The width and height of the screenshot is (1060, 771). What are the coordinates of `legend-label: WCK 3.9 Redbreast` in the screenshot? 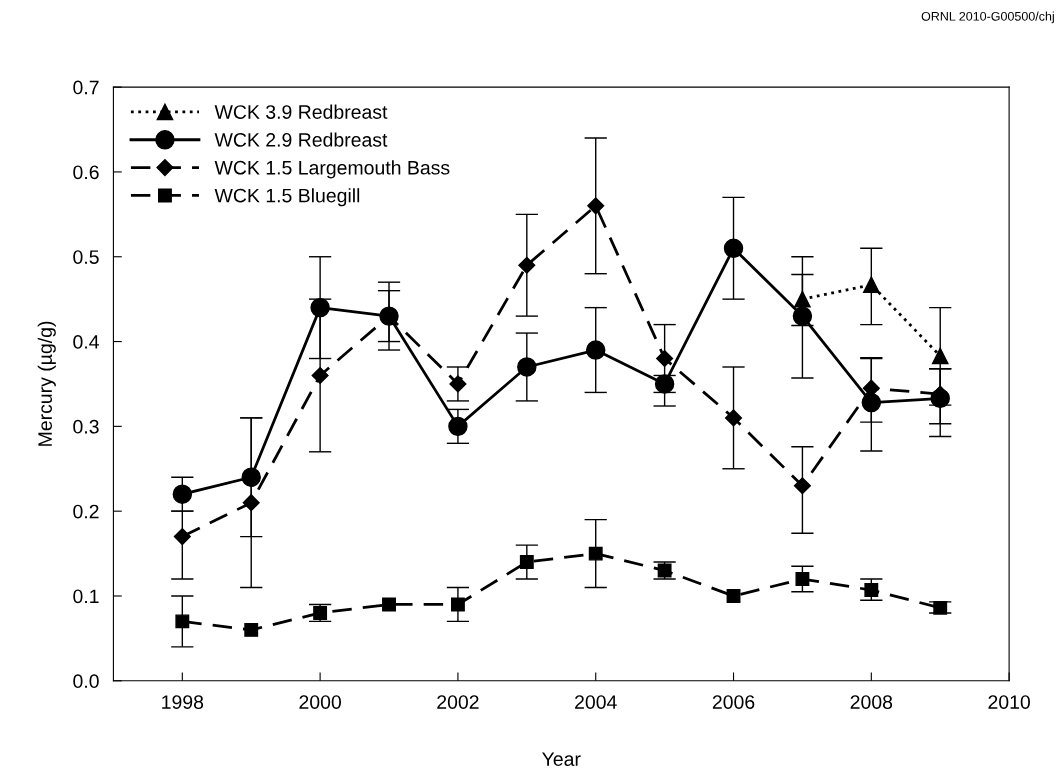 It's located at (301, 111).